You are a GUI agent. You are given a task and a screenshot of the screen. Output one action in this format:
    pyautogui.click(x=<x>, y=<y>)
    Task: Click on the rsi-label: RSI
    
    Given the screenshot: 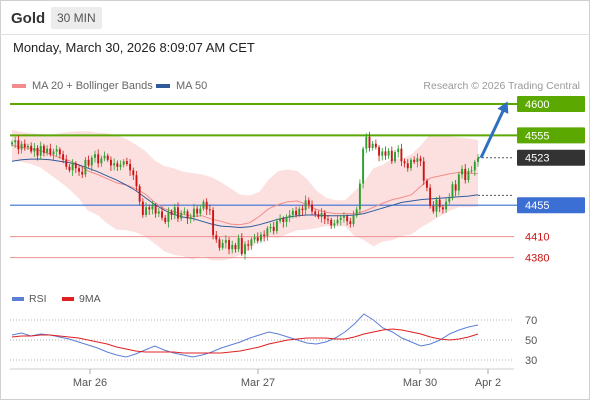 What is the action you would take?
    pyautogui.click(x=38, y=299)
    